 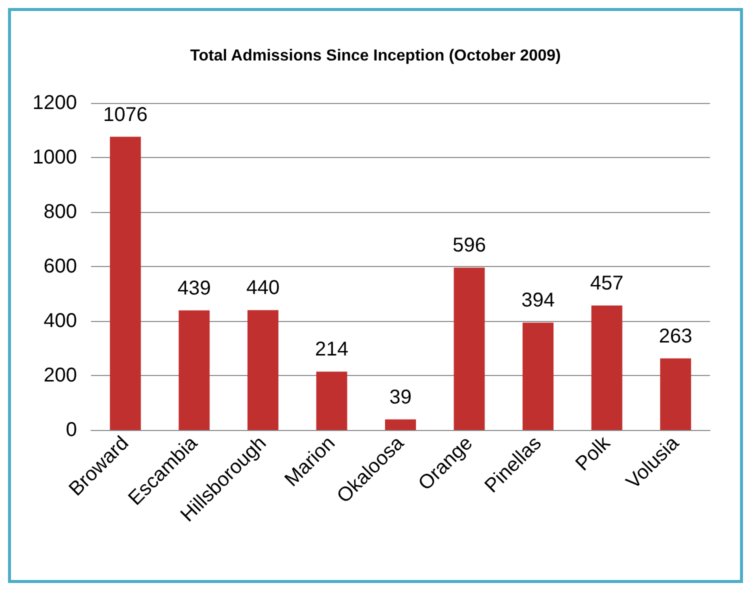 What do you see at coordinates (607, 283) in the screenshot?
I see `data-label: 457` at bounding box center [607, 283].